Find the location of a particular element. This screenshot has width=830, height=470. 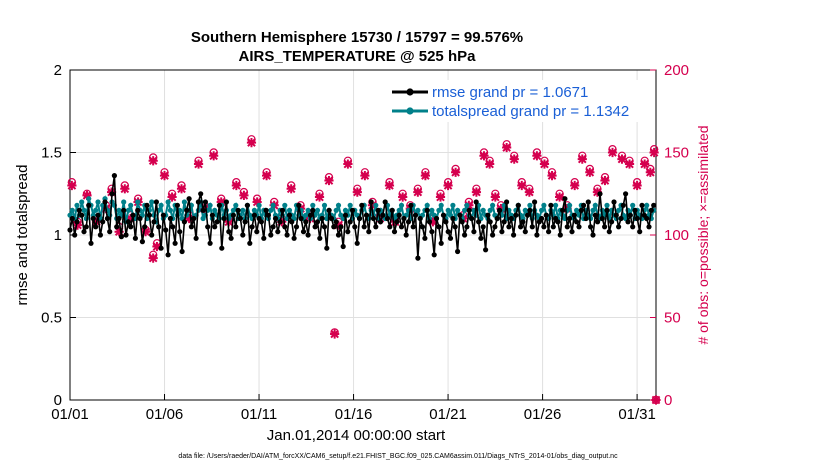

obs-45-assimilated is located at coordinates (425, 176).